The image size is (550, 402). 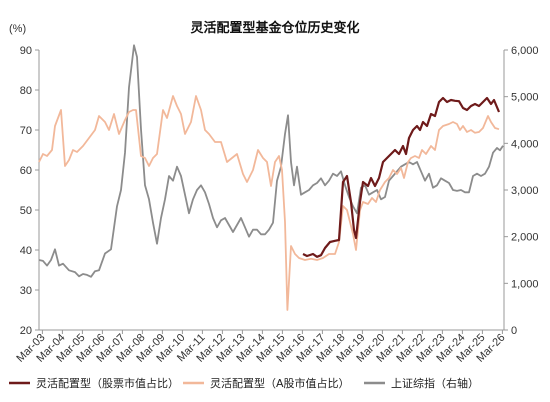 What do you see at coordinates (26, 331) in the screenshot?
I see `left-tick-label-0: 20` at bounding box center [26, 331].